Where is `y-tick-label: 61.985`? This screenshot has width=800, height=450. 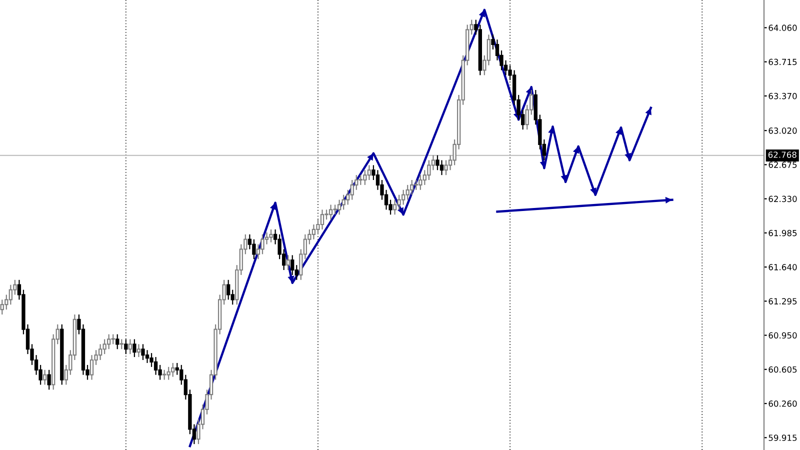
y-tick-label: 61.985 is located at coordinates (782, 233).